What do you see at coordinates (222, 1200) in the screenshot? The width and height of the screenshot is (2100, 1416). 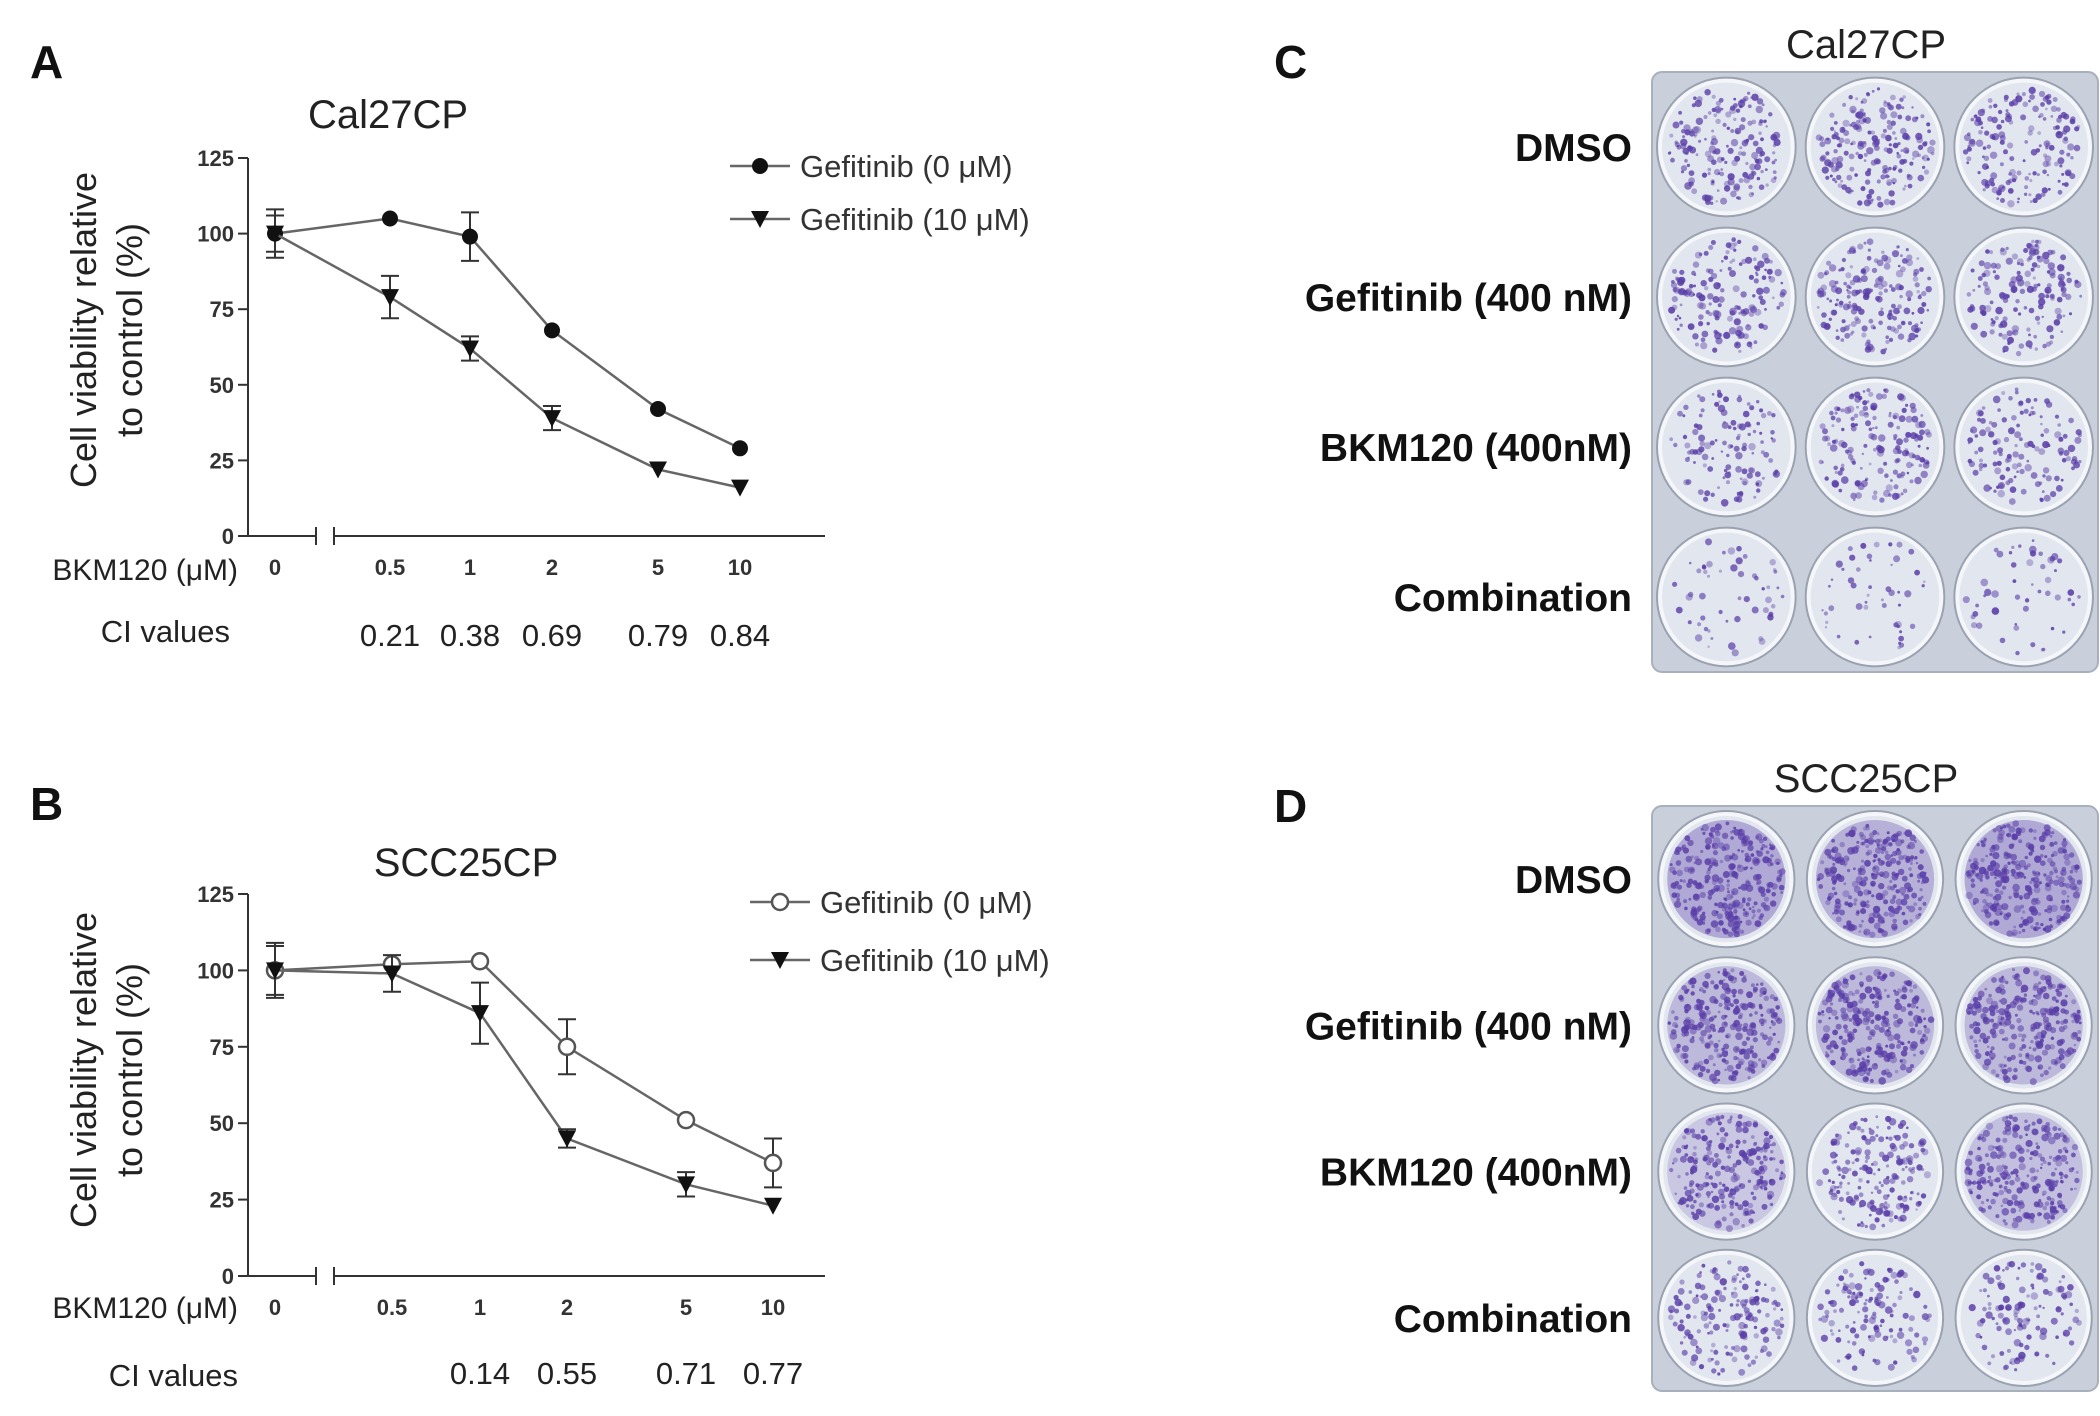 I see `chart-b-ytick-label: 25` at bounding box center [222, 1200].